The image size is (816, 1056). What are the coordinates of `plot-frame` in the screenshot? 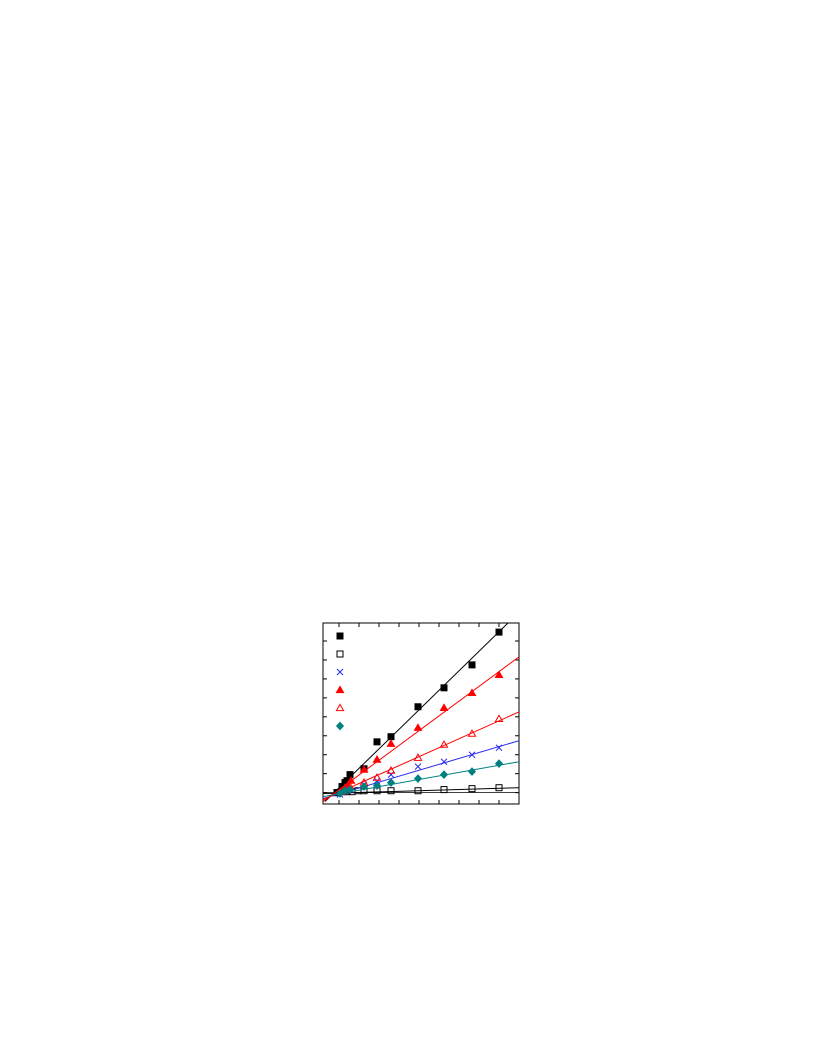 It's located at (421, 713).